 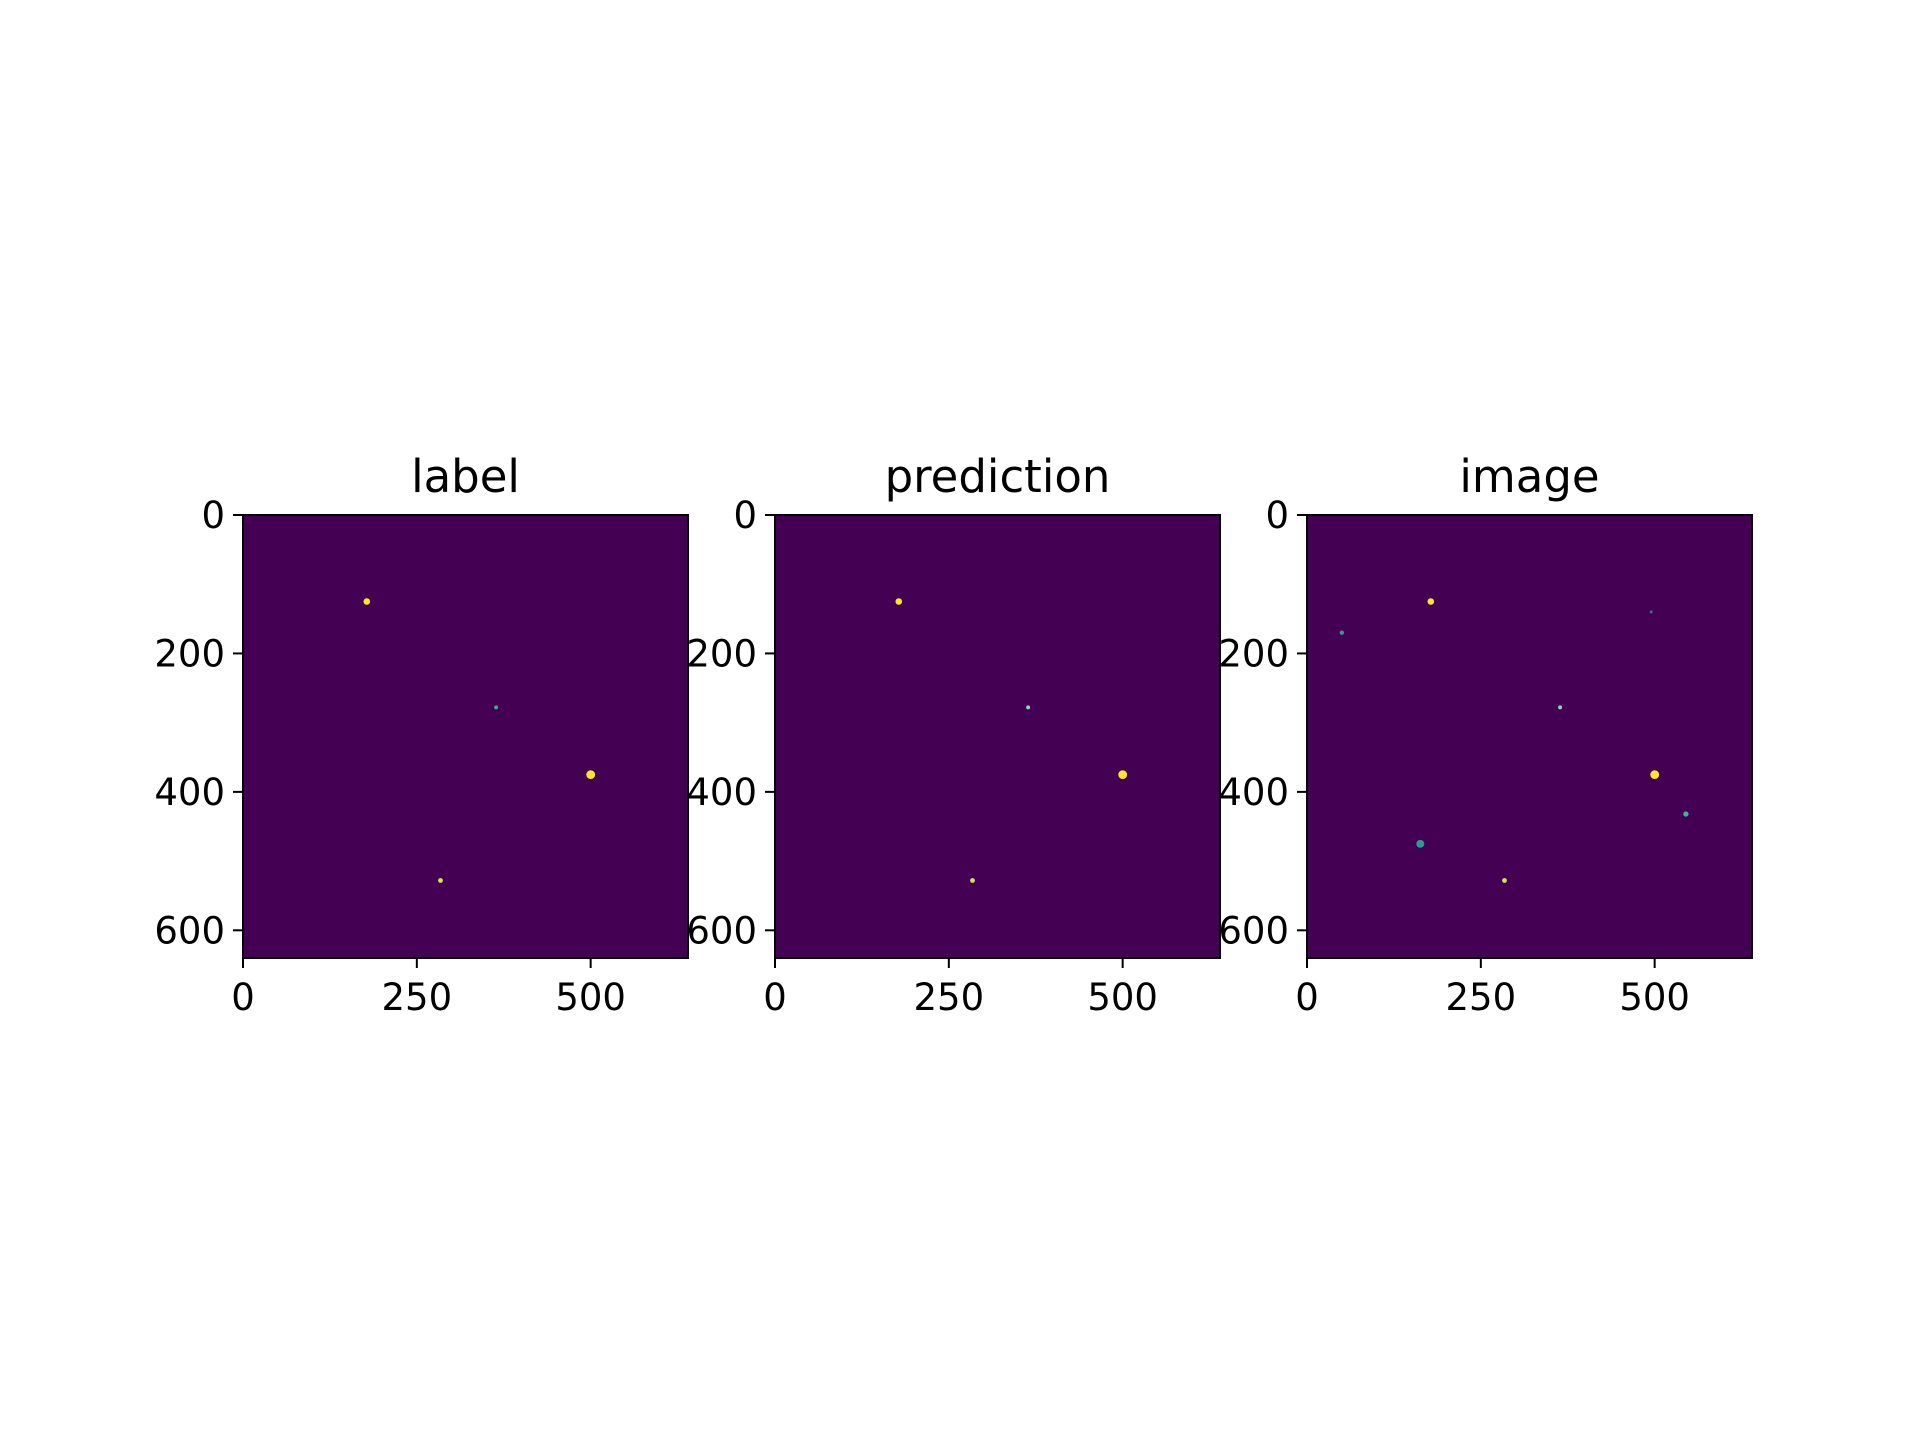 I want to click on panel-prediction: prediction 0 250 500 0 200 400 600, so click(x=953, y=734).